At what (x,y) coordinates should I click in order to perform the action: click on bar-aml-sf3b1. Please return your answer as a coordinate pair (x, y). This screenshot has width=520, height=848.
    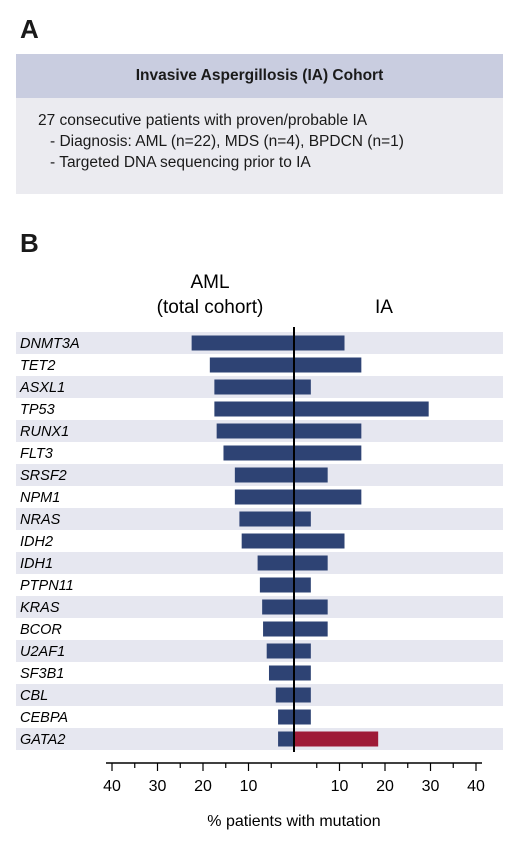
    Looking at the image, I should click on (281, 673).